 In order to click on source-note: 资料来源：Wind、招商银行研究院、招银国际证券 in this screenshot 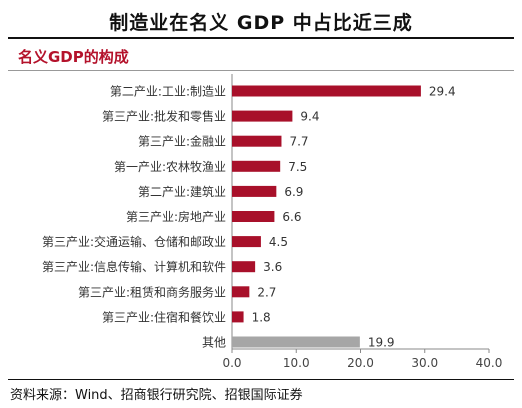, I will do `click(156, 395)`.